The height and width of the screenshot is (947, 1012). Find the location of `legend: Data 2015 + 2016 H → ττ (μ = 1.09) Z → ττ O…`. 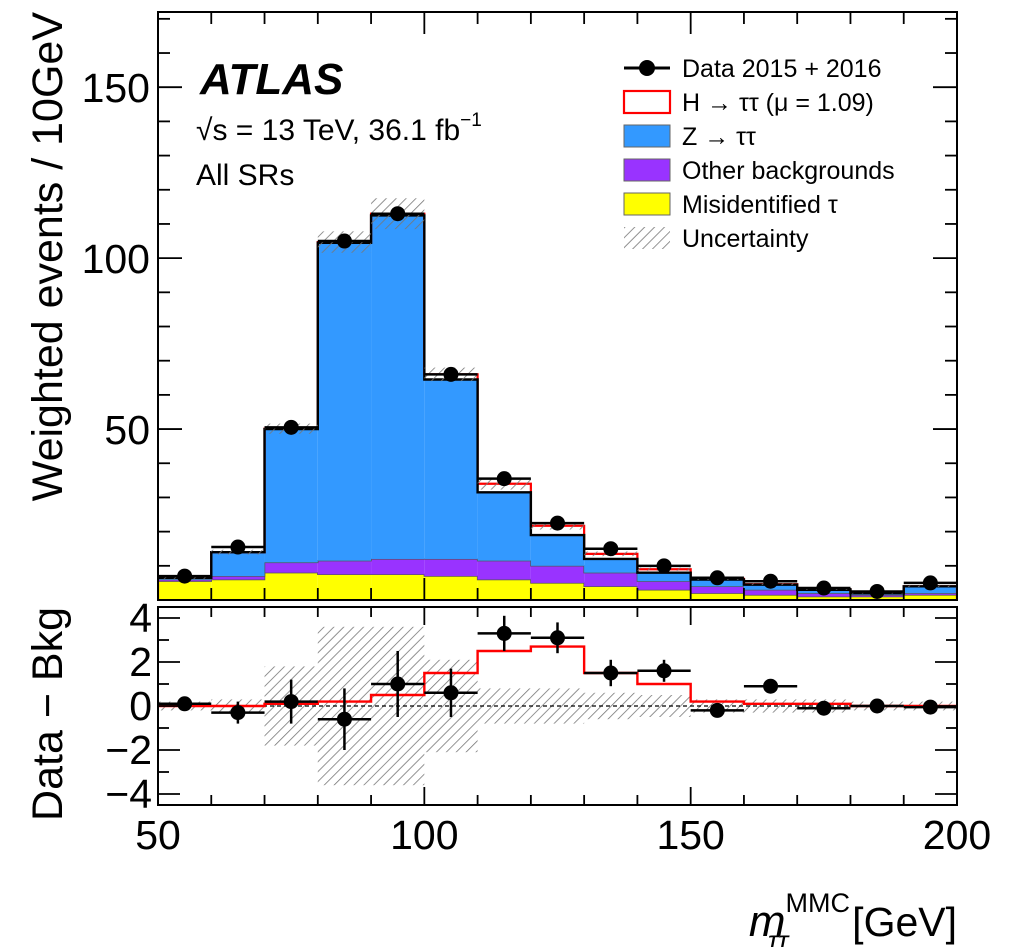

legend: Data 2015 + 2016 H → ττ (μ = 1.09) Z → ττ O… is located at coordinates (758, 154).